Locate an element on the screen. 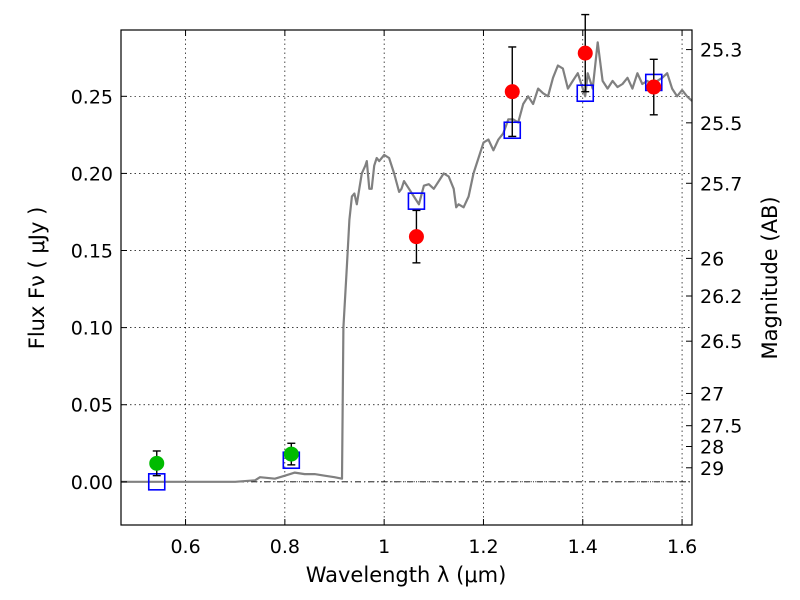  right-tick-label: 28 is located at coordinates (712, 448).